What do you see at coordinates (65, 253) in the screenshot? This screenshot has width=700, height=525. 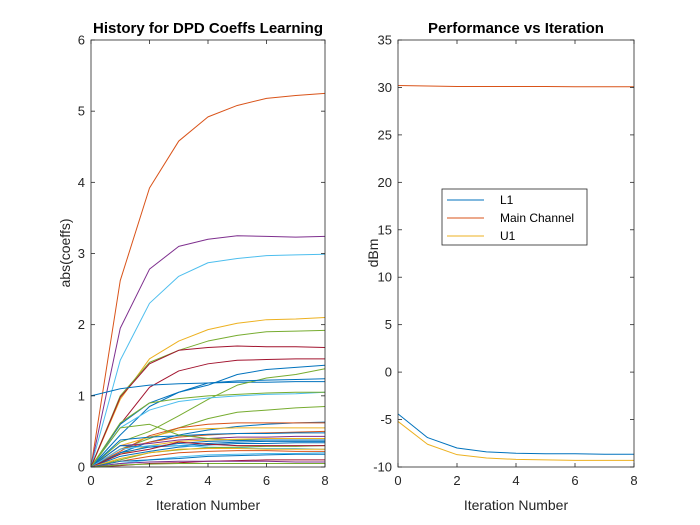 I see `left-y-axis-label: abs(coeffs)` at bounding box center [65, 253].